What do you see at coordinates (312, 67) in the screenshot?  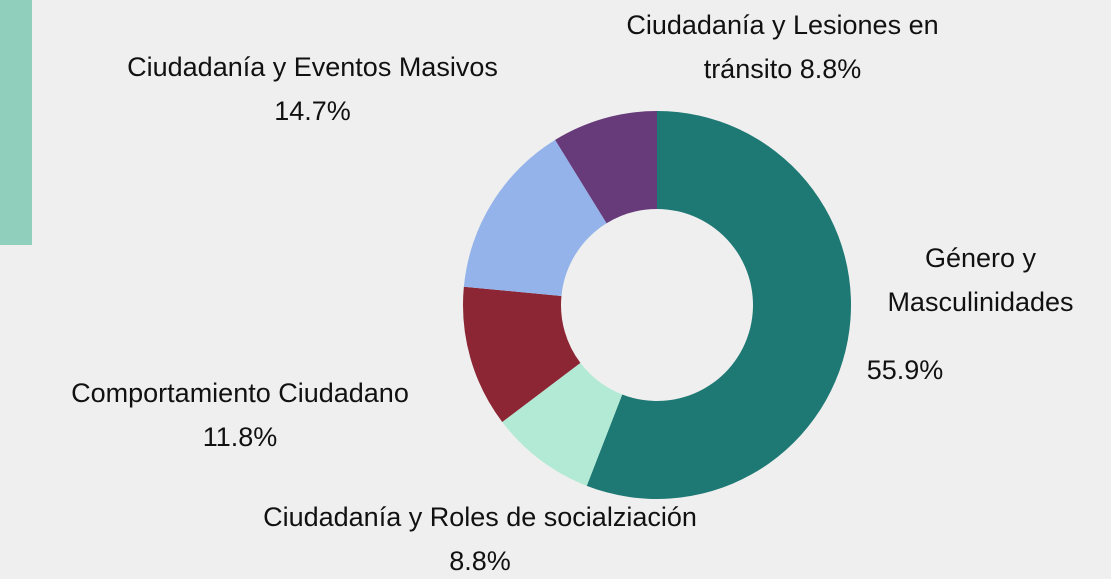 I see `category-label: Ciudadanía y Eventos Masivos` at bounding box center [312, 67].